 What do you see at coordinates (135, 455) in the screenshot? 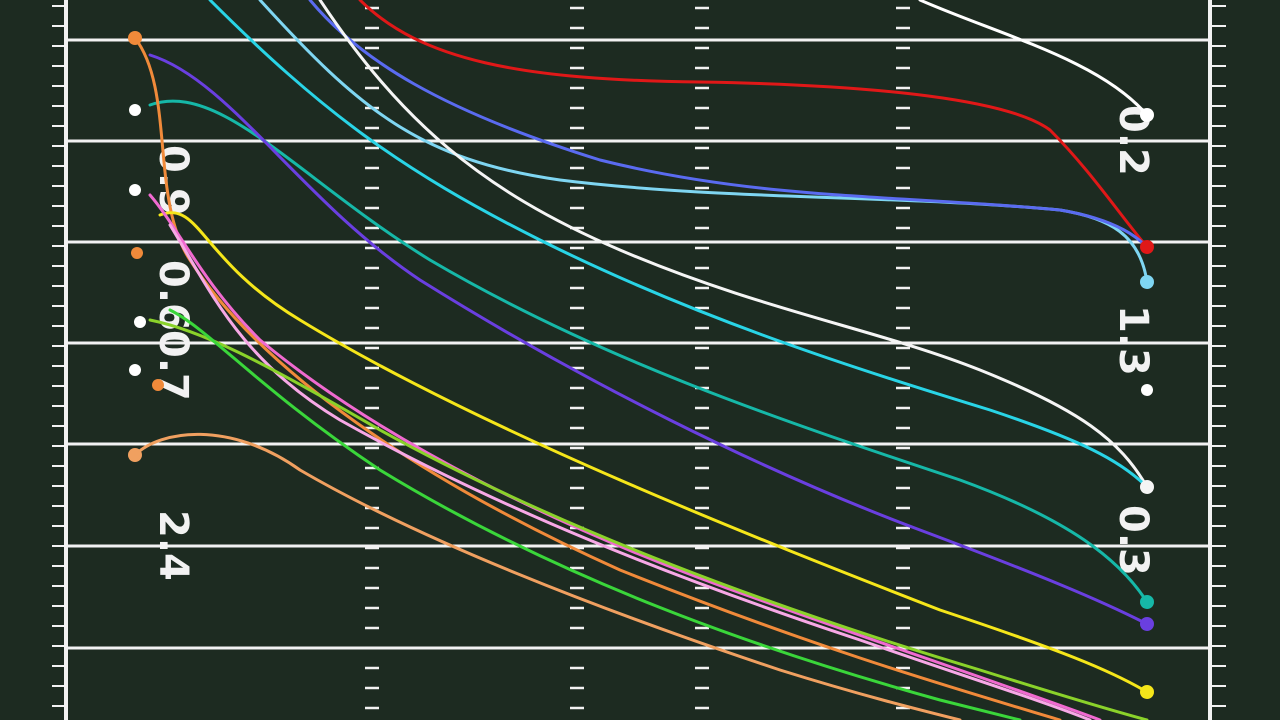
I see `endpoint-orange-lower` at bounding box center [135, 455].